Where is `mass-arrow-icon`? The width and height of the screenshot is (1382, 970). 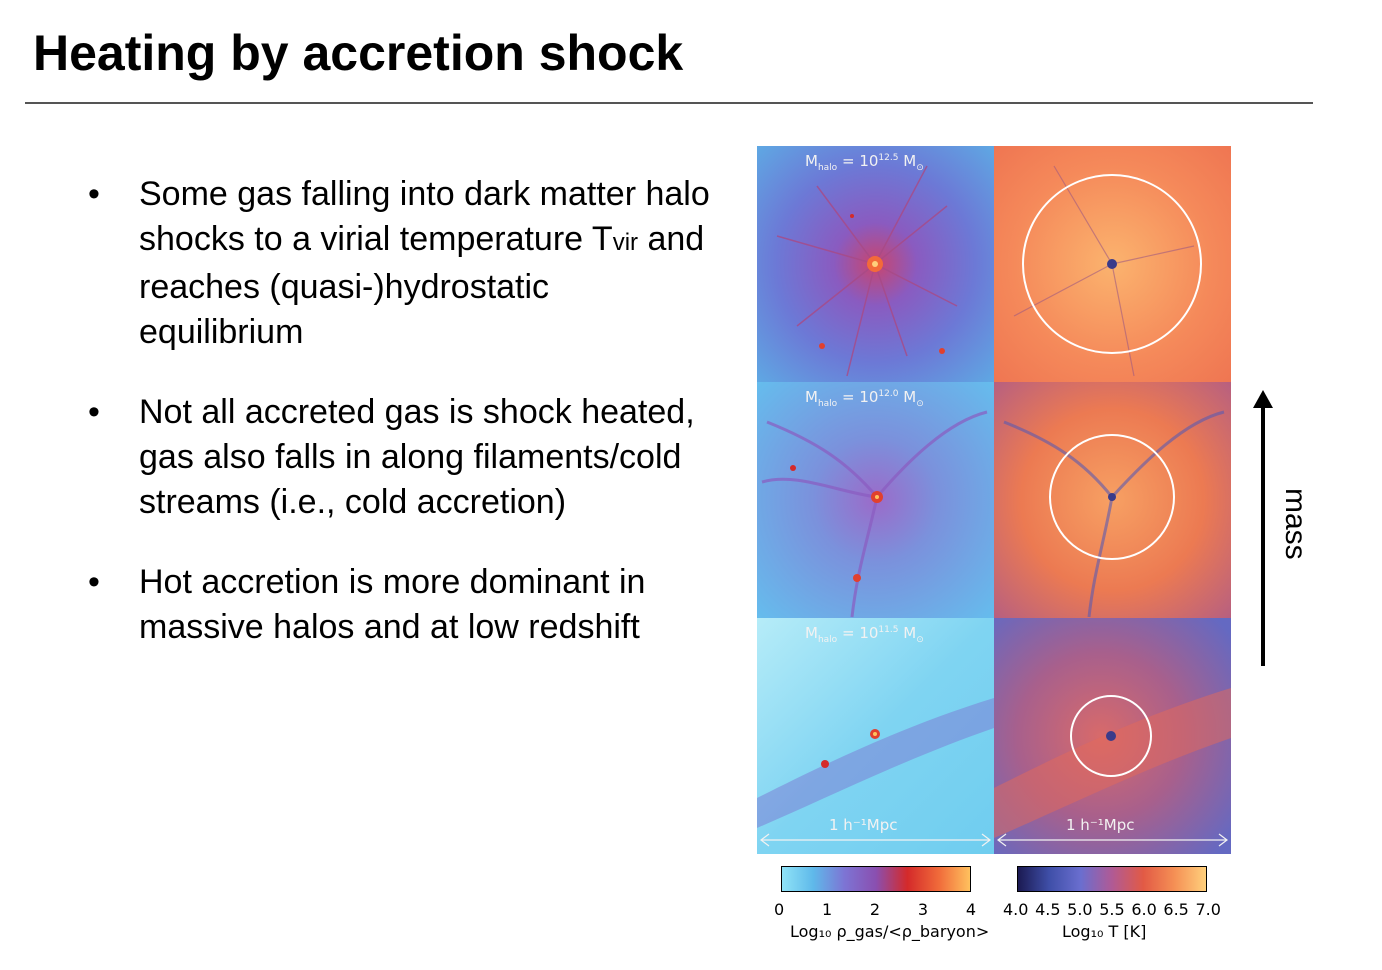
mass-arrow-icon is located at coordinates (1263, 528).